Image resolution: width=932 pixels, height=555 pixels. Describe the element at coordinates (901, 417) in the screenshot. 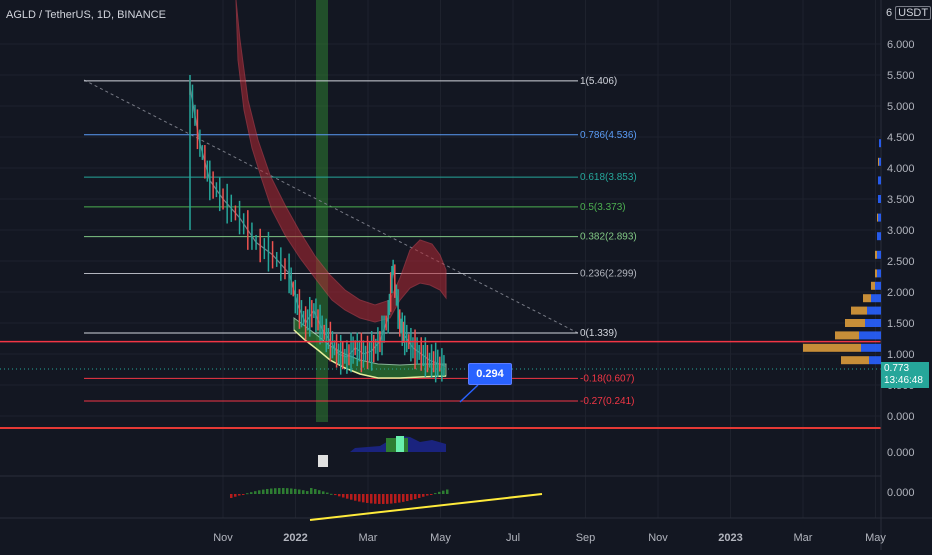

I see `price-tick-label: 0.000` at that location.